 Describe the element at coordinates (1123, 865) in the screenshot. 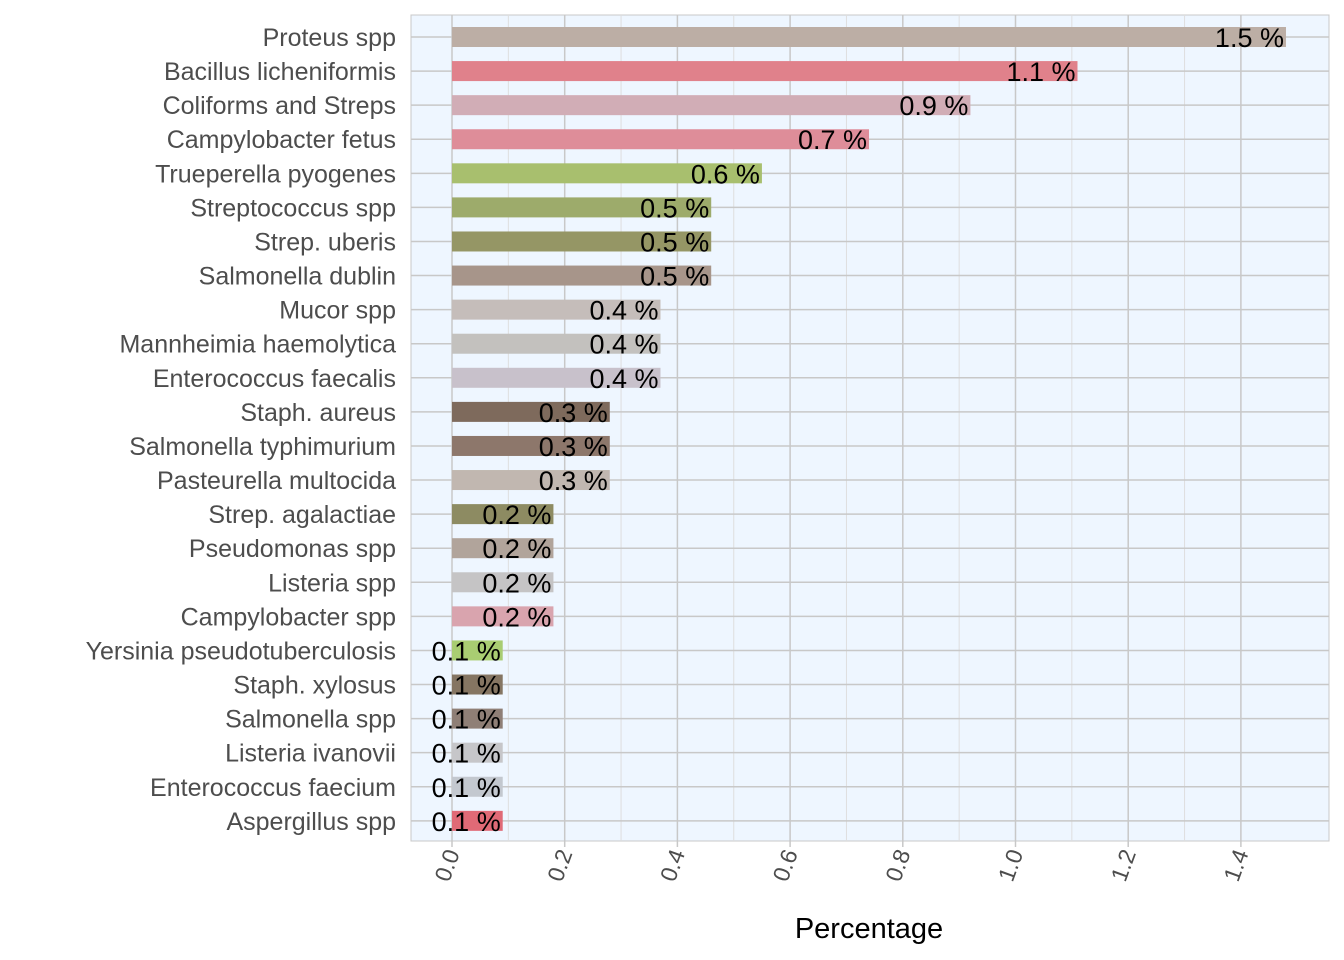

I see `x-tick-label: 1.2` at that location.